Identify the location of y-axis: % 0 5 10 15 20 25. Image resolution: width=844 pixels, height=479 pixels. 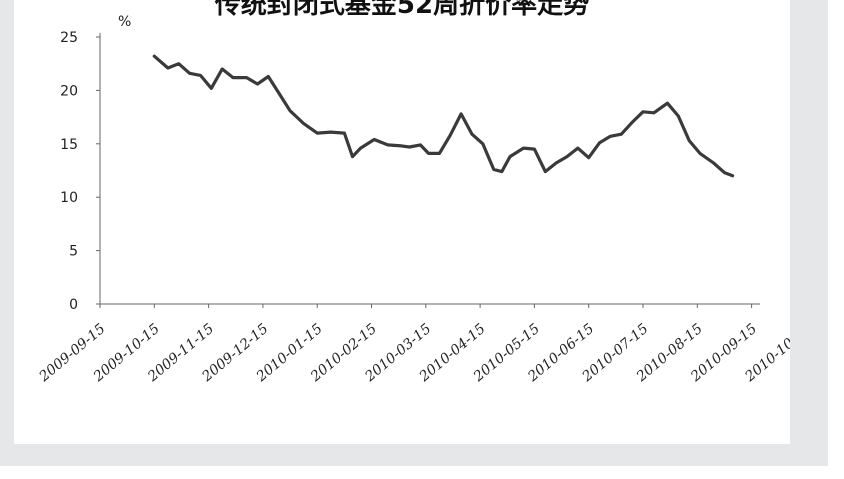
(95, 163).